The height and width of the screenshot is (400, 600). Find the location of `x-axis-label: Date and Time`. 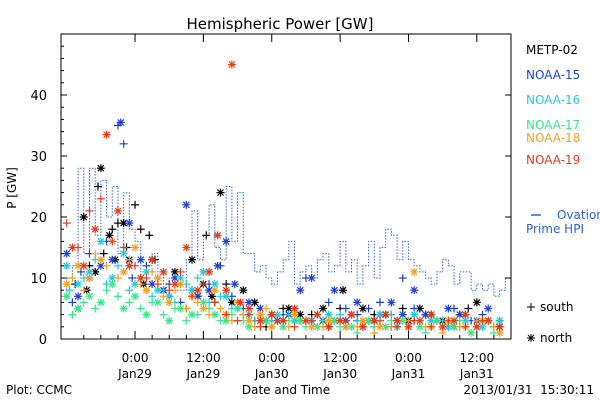

x-axis-label: Date and Time is located at coordinates (286, 390).